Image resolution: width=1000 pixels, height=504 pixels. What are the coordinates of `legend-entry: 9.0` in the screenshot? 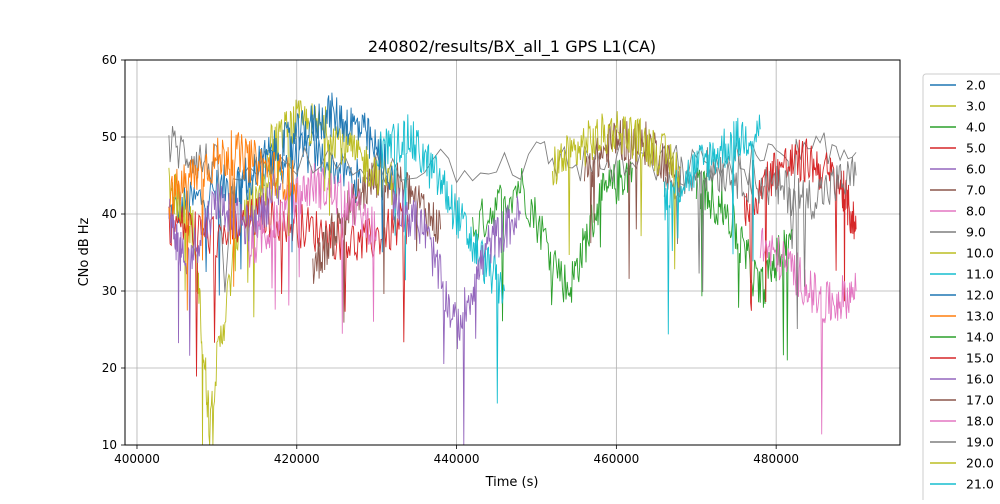 It's located at (976, 232).